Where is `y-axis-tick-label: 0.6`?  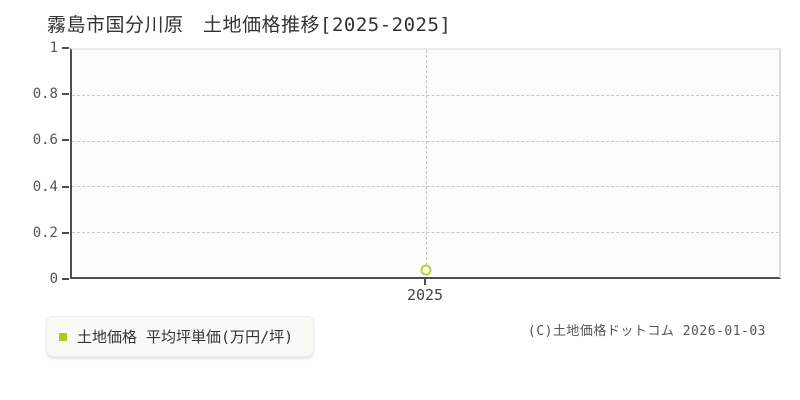
y-axis-tick-label: 0.6 is located at coordinates (45, 140).